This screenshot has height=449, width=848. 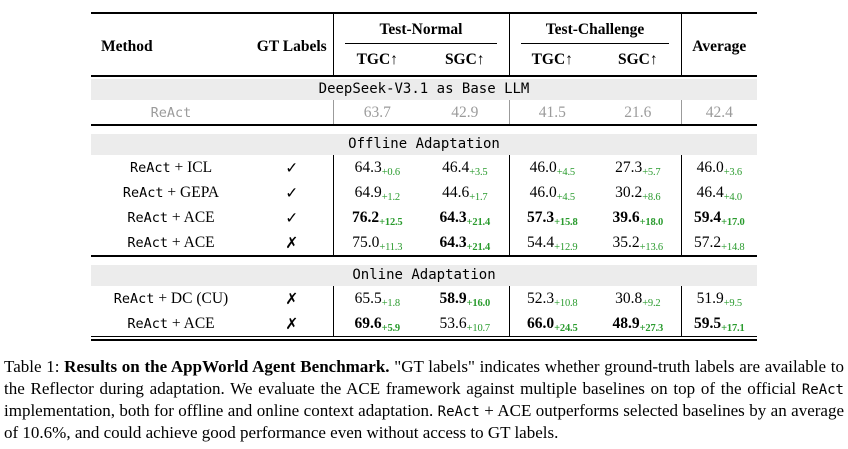 What do you see at coordinates (453, 323) in the screenshot?
I see `score-value: 53.6` at bounding box center [453, 323].